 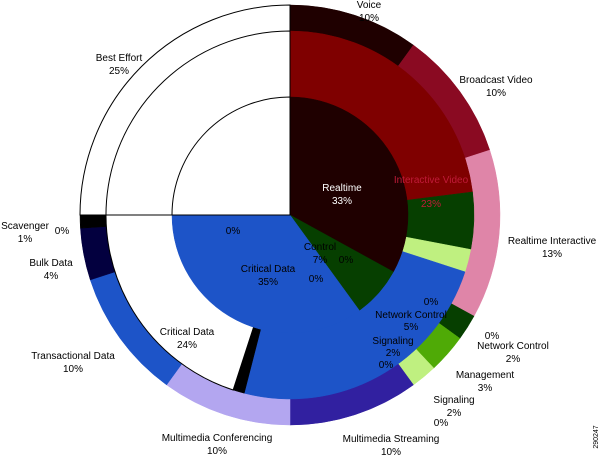 I want to click on label-transactional-data: Transactional Data, so click(x=73, y=356).